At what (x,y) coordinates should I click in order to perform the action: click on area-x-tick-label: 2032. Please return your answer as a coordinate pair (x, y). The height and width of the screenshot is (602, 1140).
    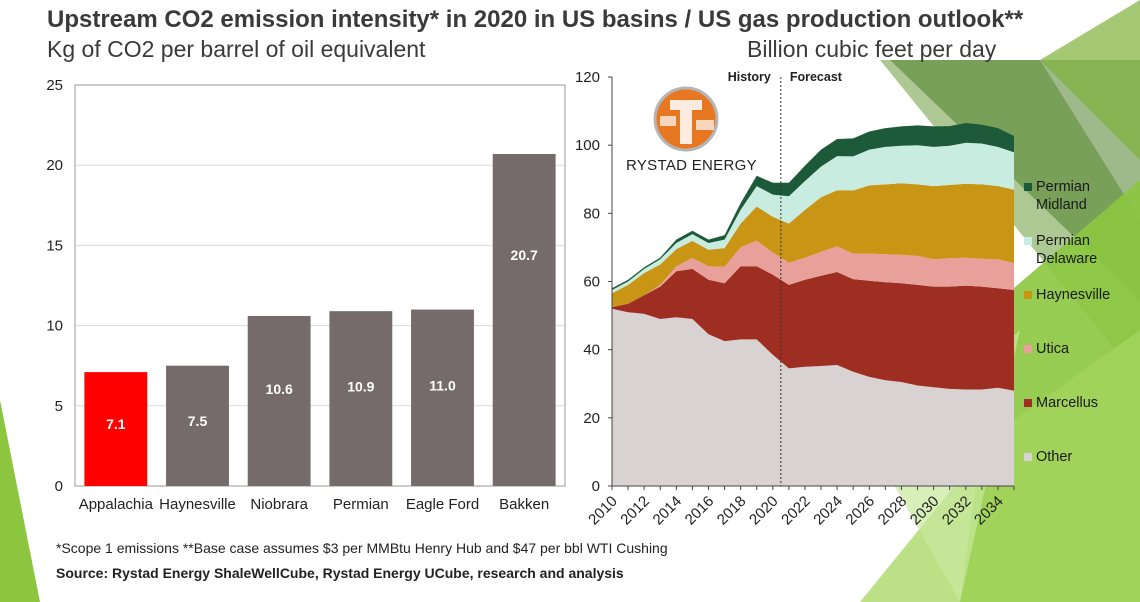
    Looking at the image, I should click on (957, 511).